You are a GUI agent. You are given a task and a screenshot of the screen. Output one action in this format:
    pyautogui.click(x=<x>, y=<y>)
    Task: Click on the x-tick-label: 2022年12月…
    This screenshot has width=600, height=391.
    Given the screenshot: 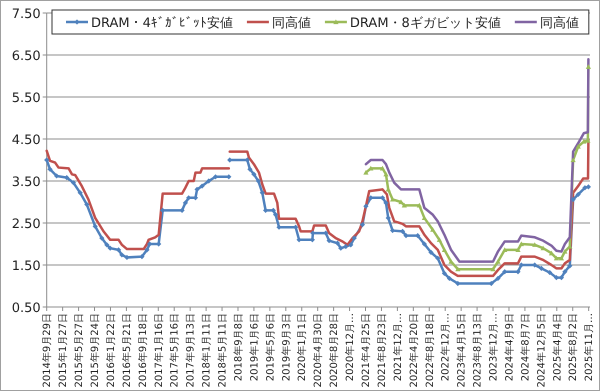 What is the action you would take?
    pyautogui.click(x=446, y=347)
    